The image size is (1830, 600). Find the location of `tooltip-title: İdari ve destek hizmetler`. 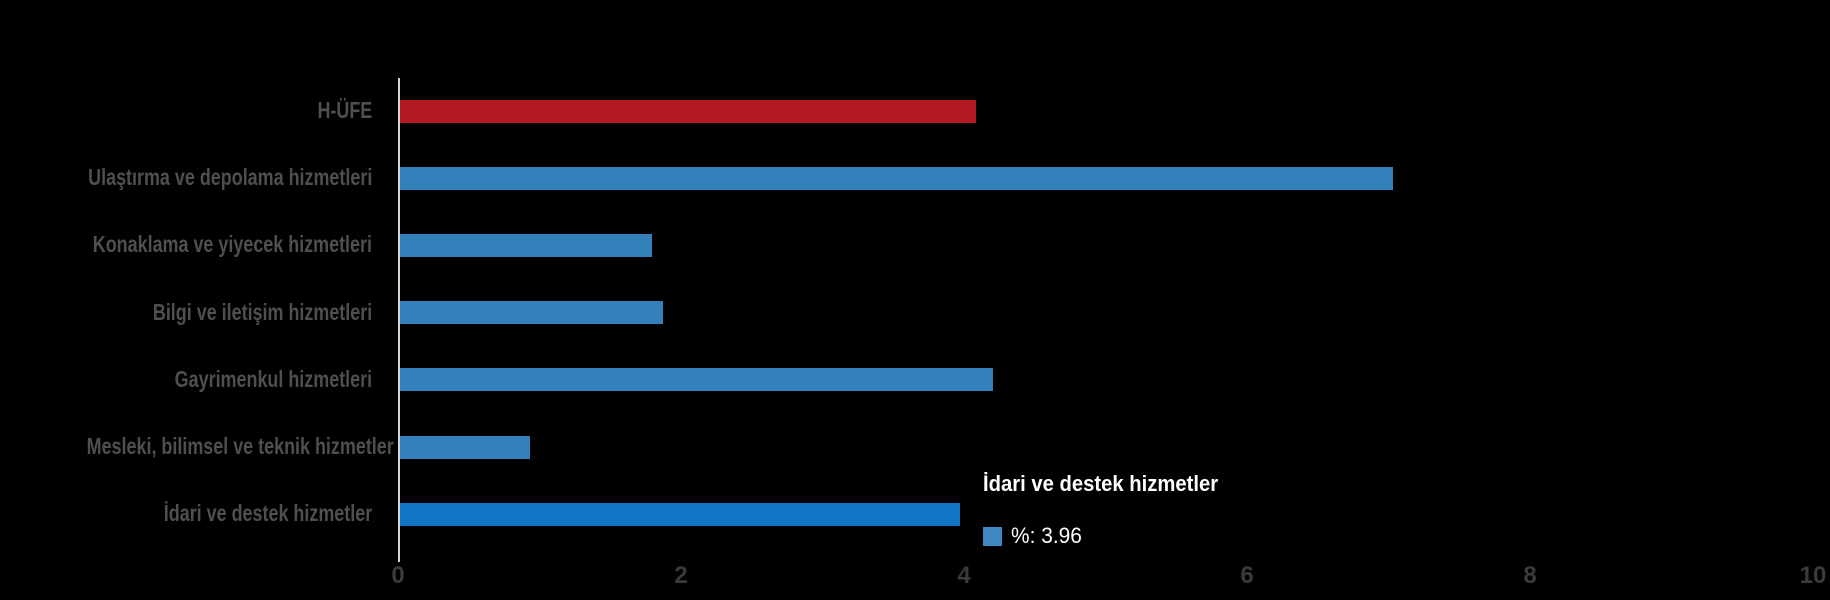

tooltip-title: İdari ve destek hizmetler is located at coordinates (1101, 483).